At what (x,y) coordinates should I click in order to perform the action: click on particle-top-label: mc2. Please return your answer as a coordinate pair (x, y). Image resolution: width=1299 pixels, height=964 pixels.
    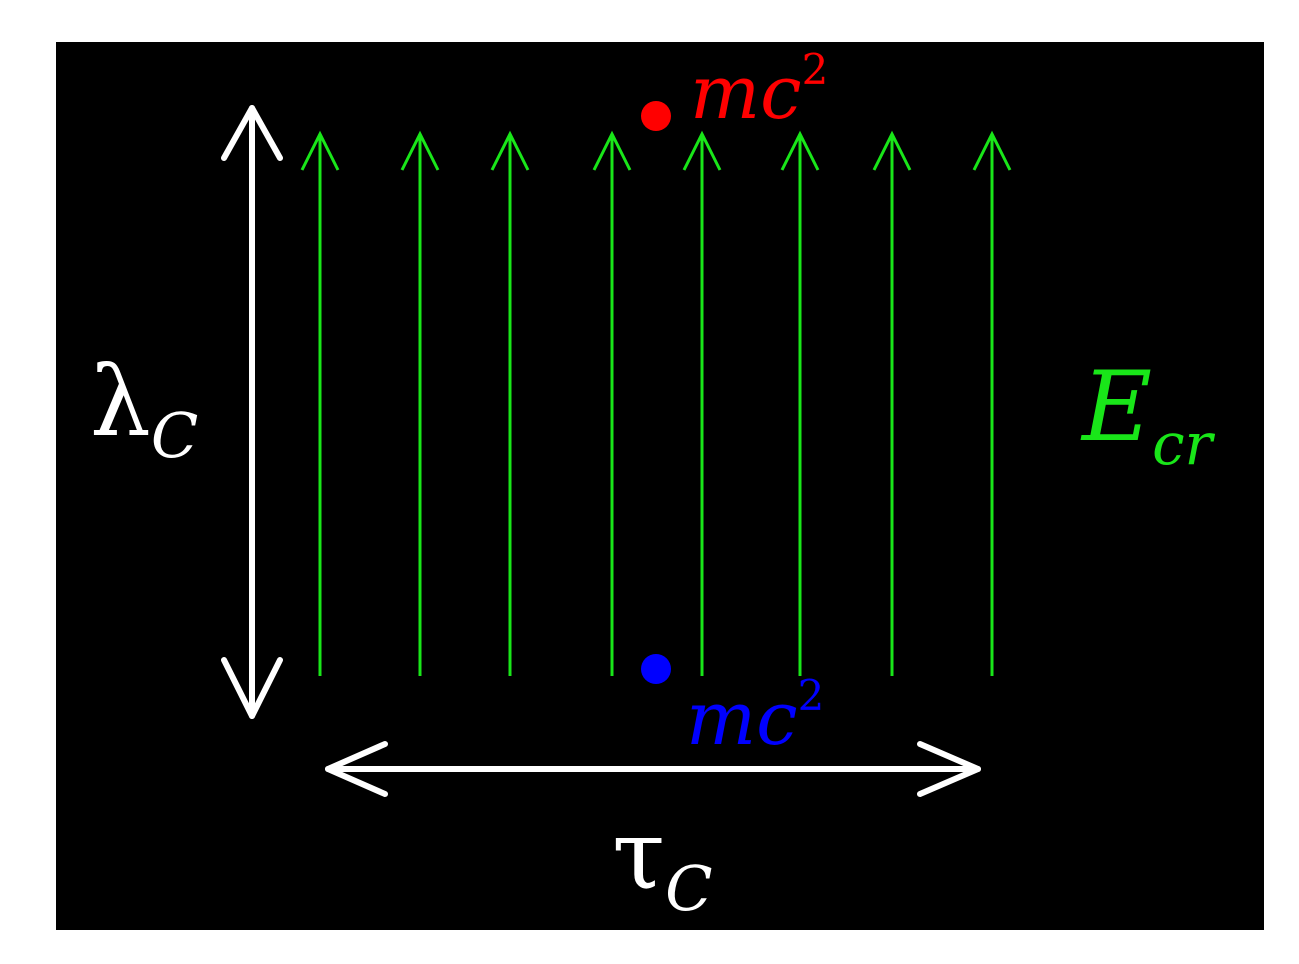
    Looking at the image, I should click on (759, 90).